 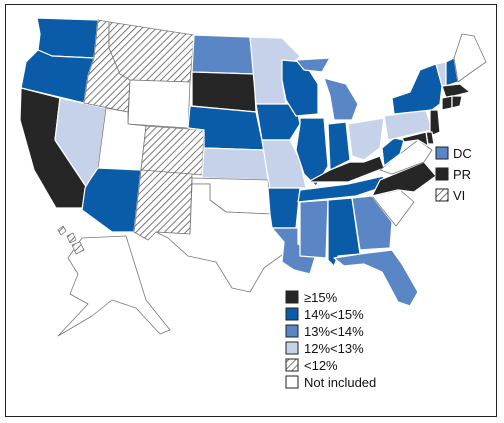 I want to click on legend-label-item-4: <12%, so click(x=321, y=365).